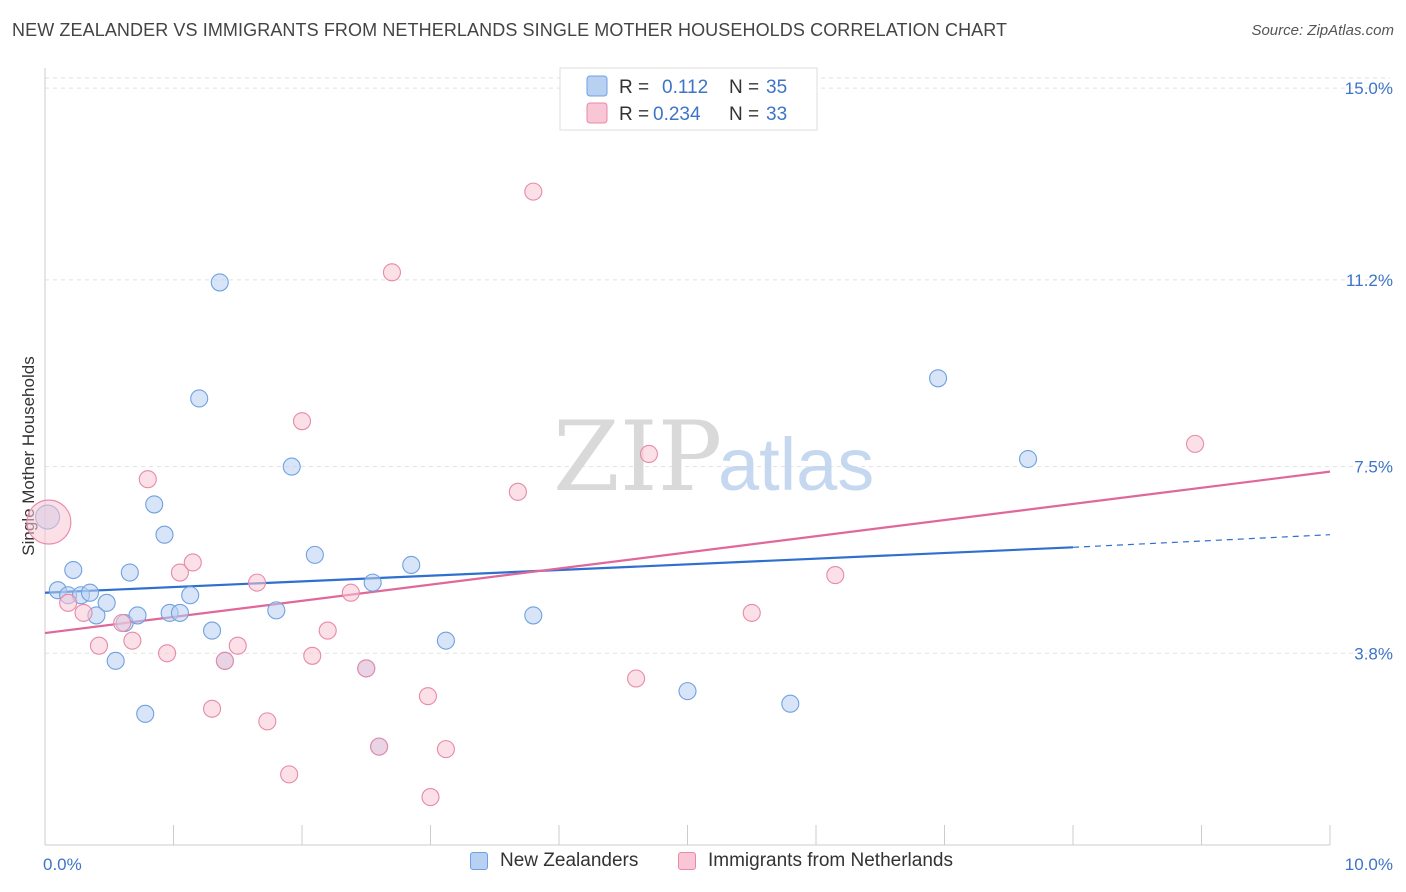 The image size is (1406, 892). Describe the element at coordinates (687, 861) in the screenshot. I see `bottom-legend-swatch-netherlands` at that location.